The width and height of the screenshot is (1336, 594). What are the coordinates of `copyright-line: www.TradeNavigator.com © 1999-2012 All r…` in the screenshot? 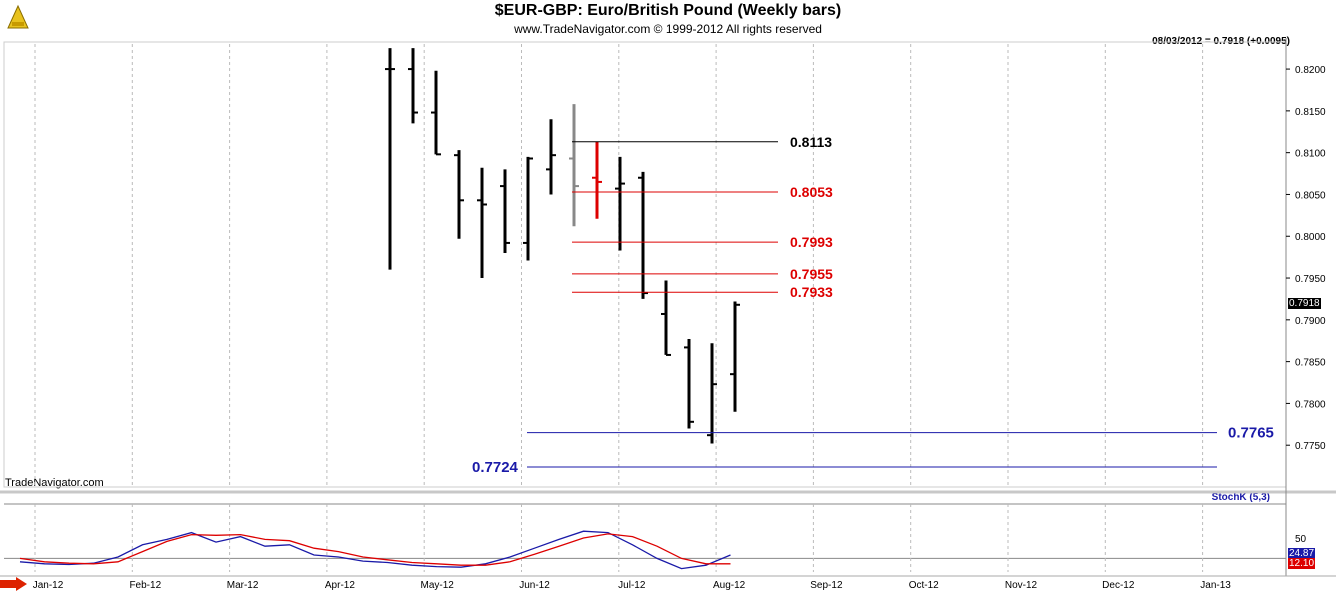 It's located at (668, 29).